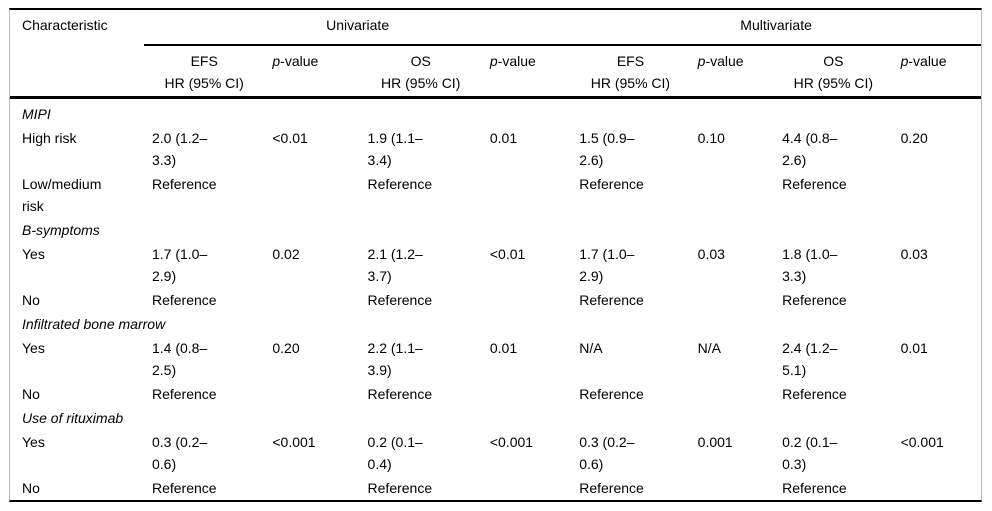 The width and height of the screenshot is (992, 511). What do you see at coordinates (395, 453) in the screenshot?
I see `hr-value-text: 0.2 (0.1–0.4)` at bounding box center [395, 453].